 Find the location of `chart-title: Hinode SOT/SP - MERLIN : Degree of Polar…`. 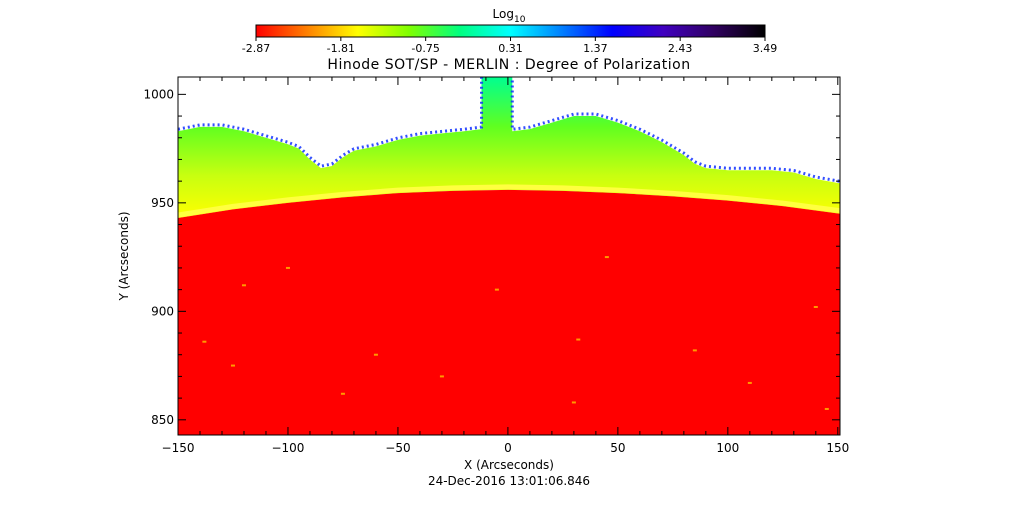

chart-title: Hinode SOT/SP - MERLIN : Degree of Polar… is located at coordinates (508, 65).